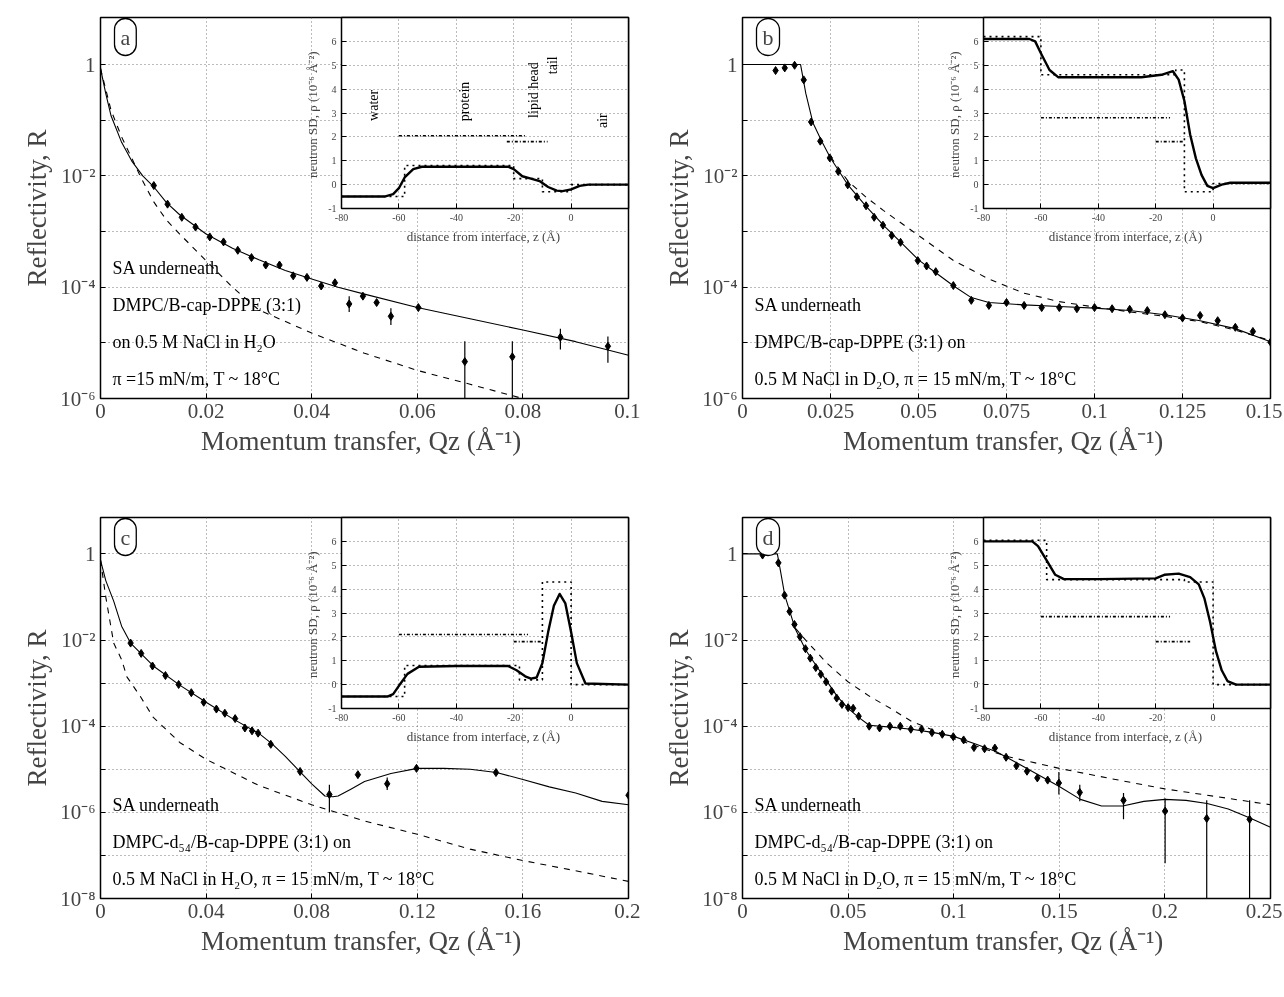 Image resolution: width=1284 pixels, height=997 pixels. Describe the element at coordinates (206, 305) in the screenshot. I see `annotation: DMPC/B-cap-DPPE (3:1)` at that location.